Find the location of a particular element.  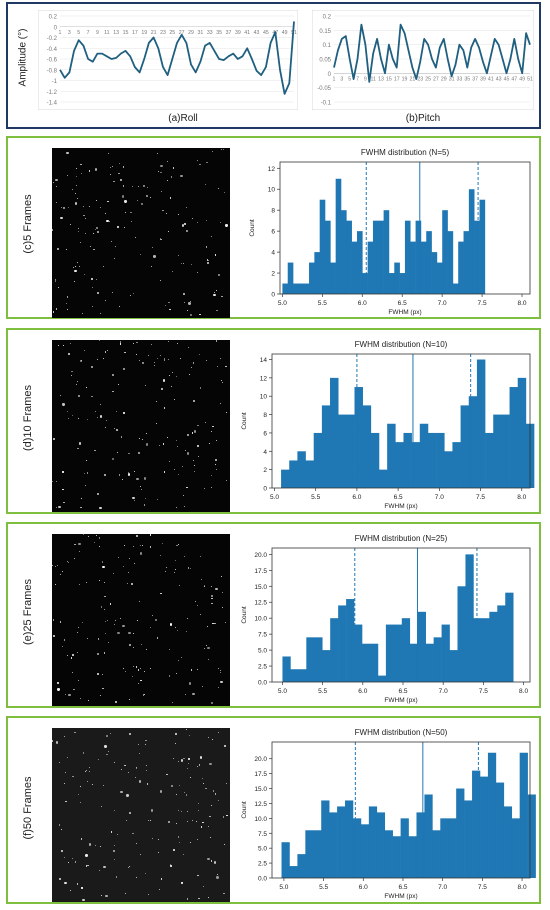

x-tick-label: 5.5 is located at coordinates (322, 691).